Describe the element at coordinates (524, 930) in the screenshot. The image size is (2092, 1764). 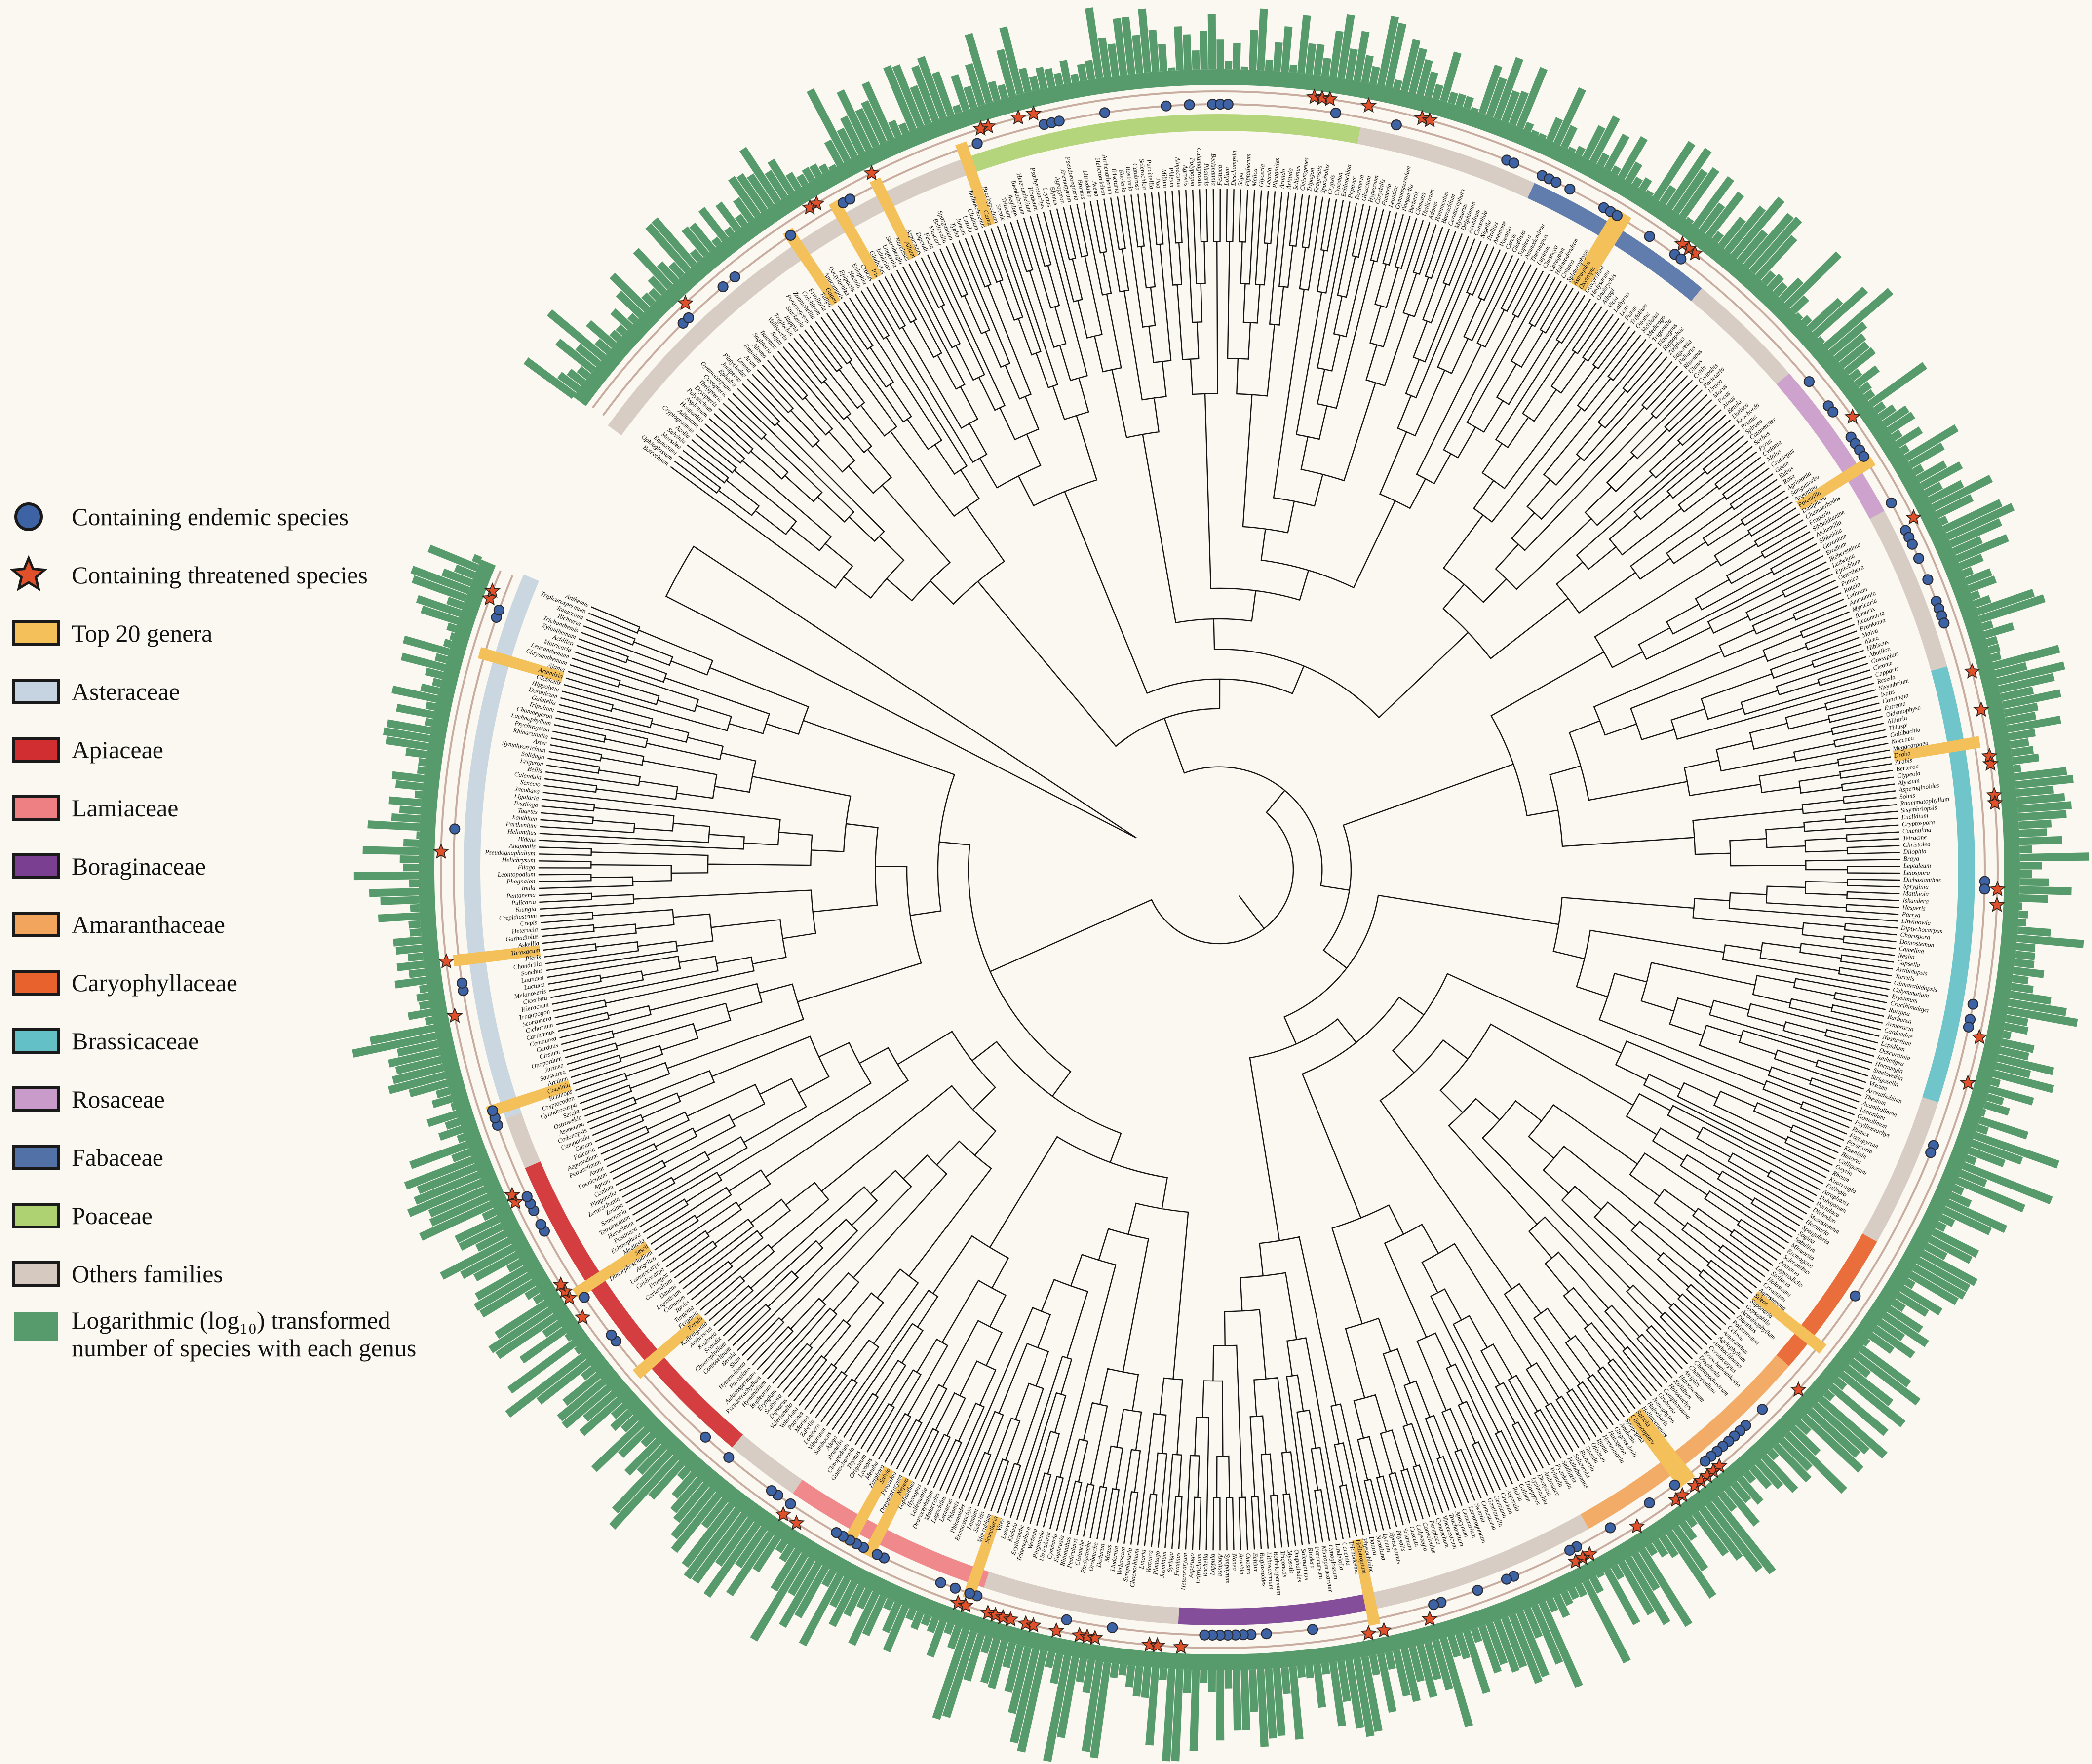
I see `genus-label: Heteracia` at that location.